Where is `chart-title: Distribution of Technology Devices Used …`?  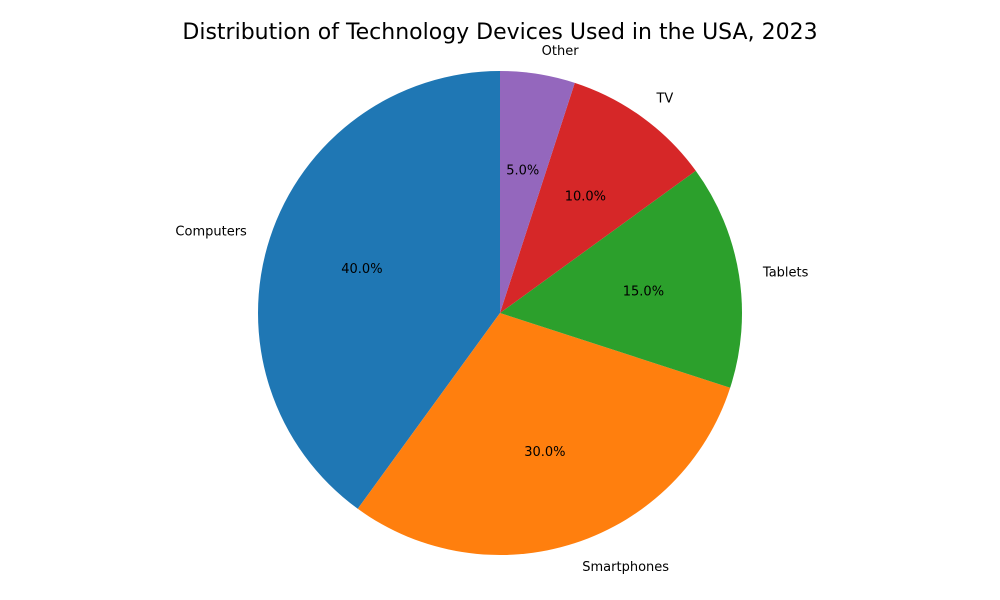 chart-title: Distribution of Technology Devices Used … is located at coordinates (499, 32).